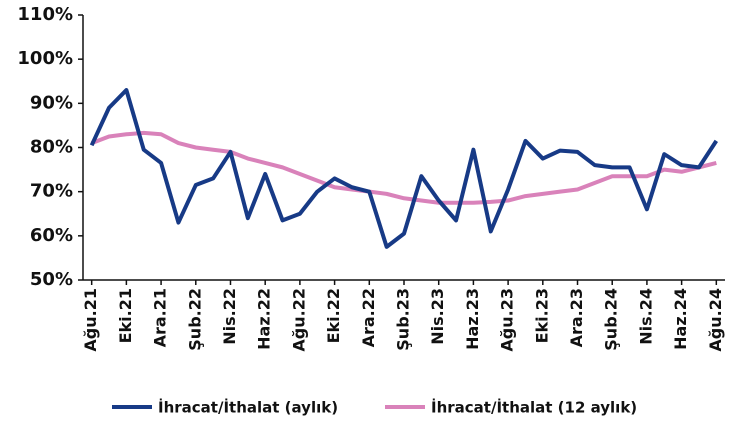 Image resolution: width=732 pixels, height=425 pixels. What do you see at coordinates (90, 320) in the screenshot?
I see `x-tick-label: Ağu.21` at bounding box center [90, 320].